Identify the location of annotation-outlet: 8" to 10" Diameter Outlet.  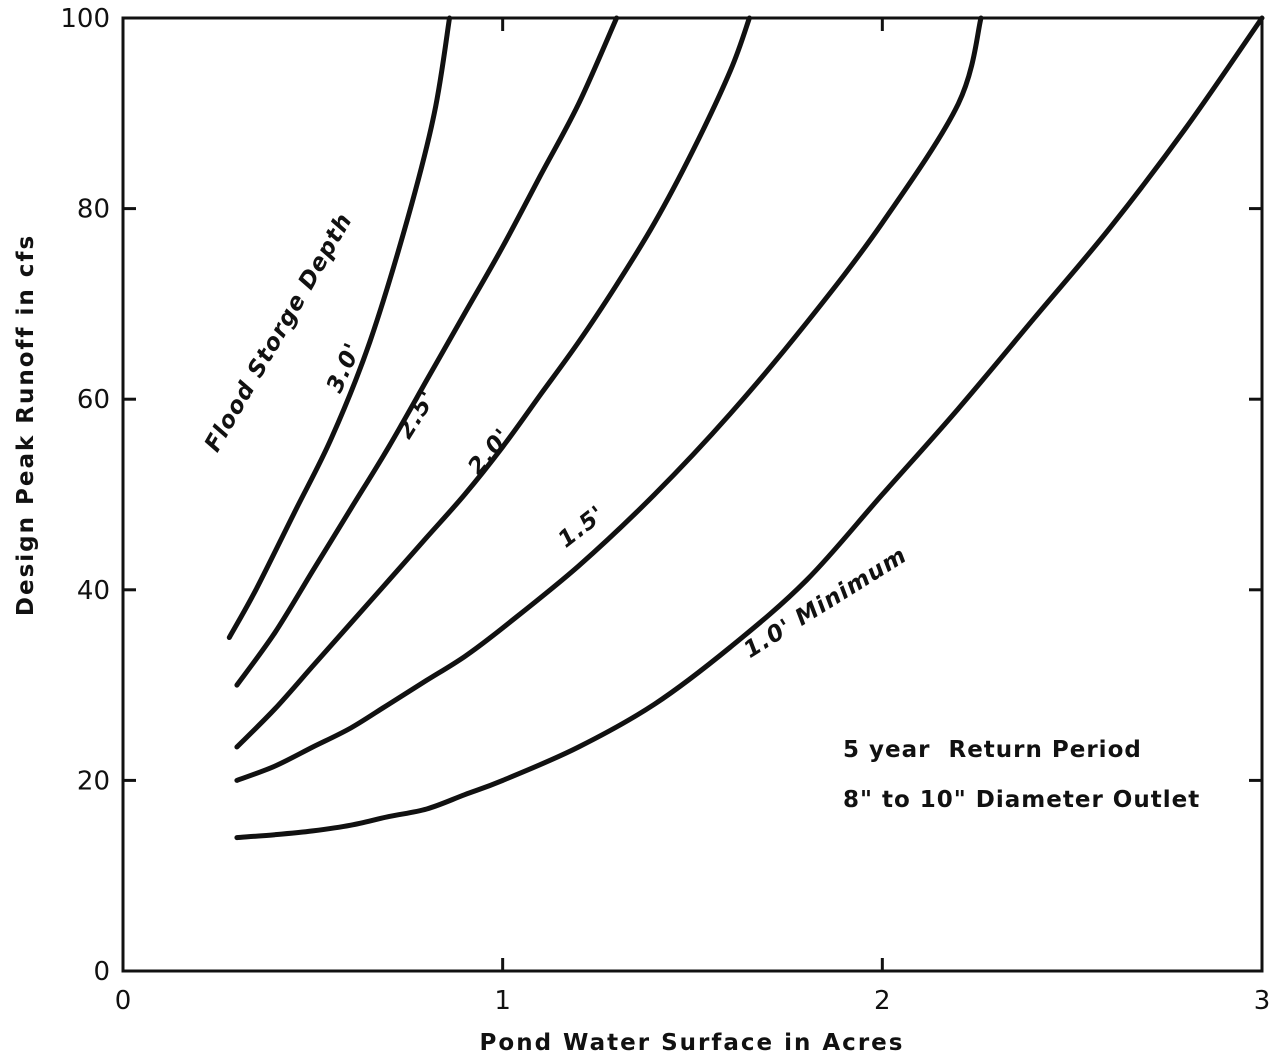
(1021, 800).